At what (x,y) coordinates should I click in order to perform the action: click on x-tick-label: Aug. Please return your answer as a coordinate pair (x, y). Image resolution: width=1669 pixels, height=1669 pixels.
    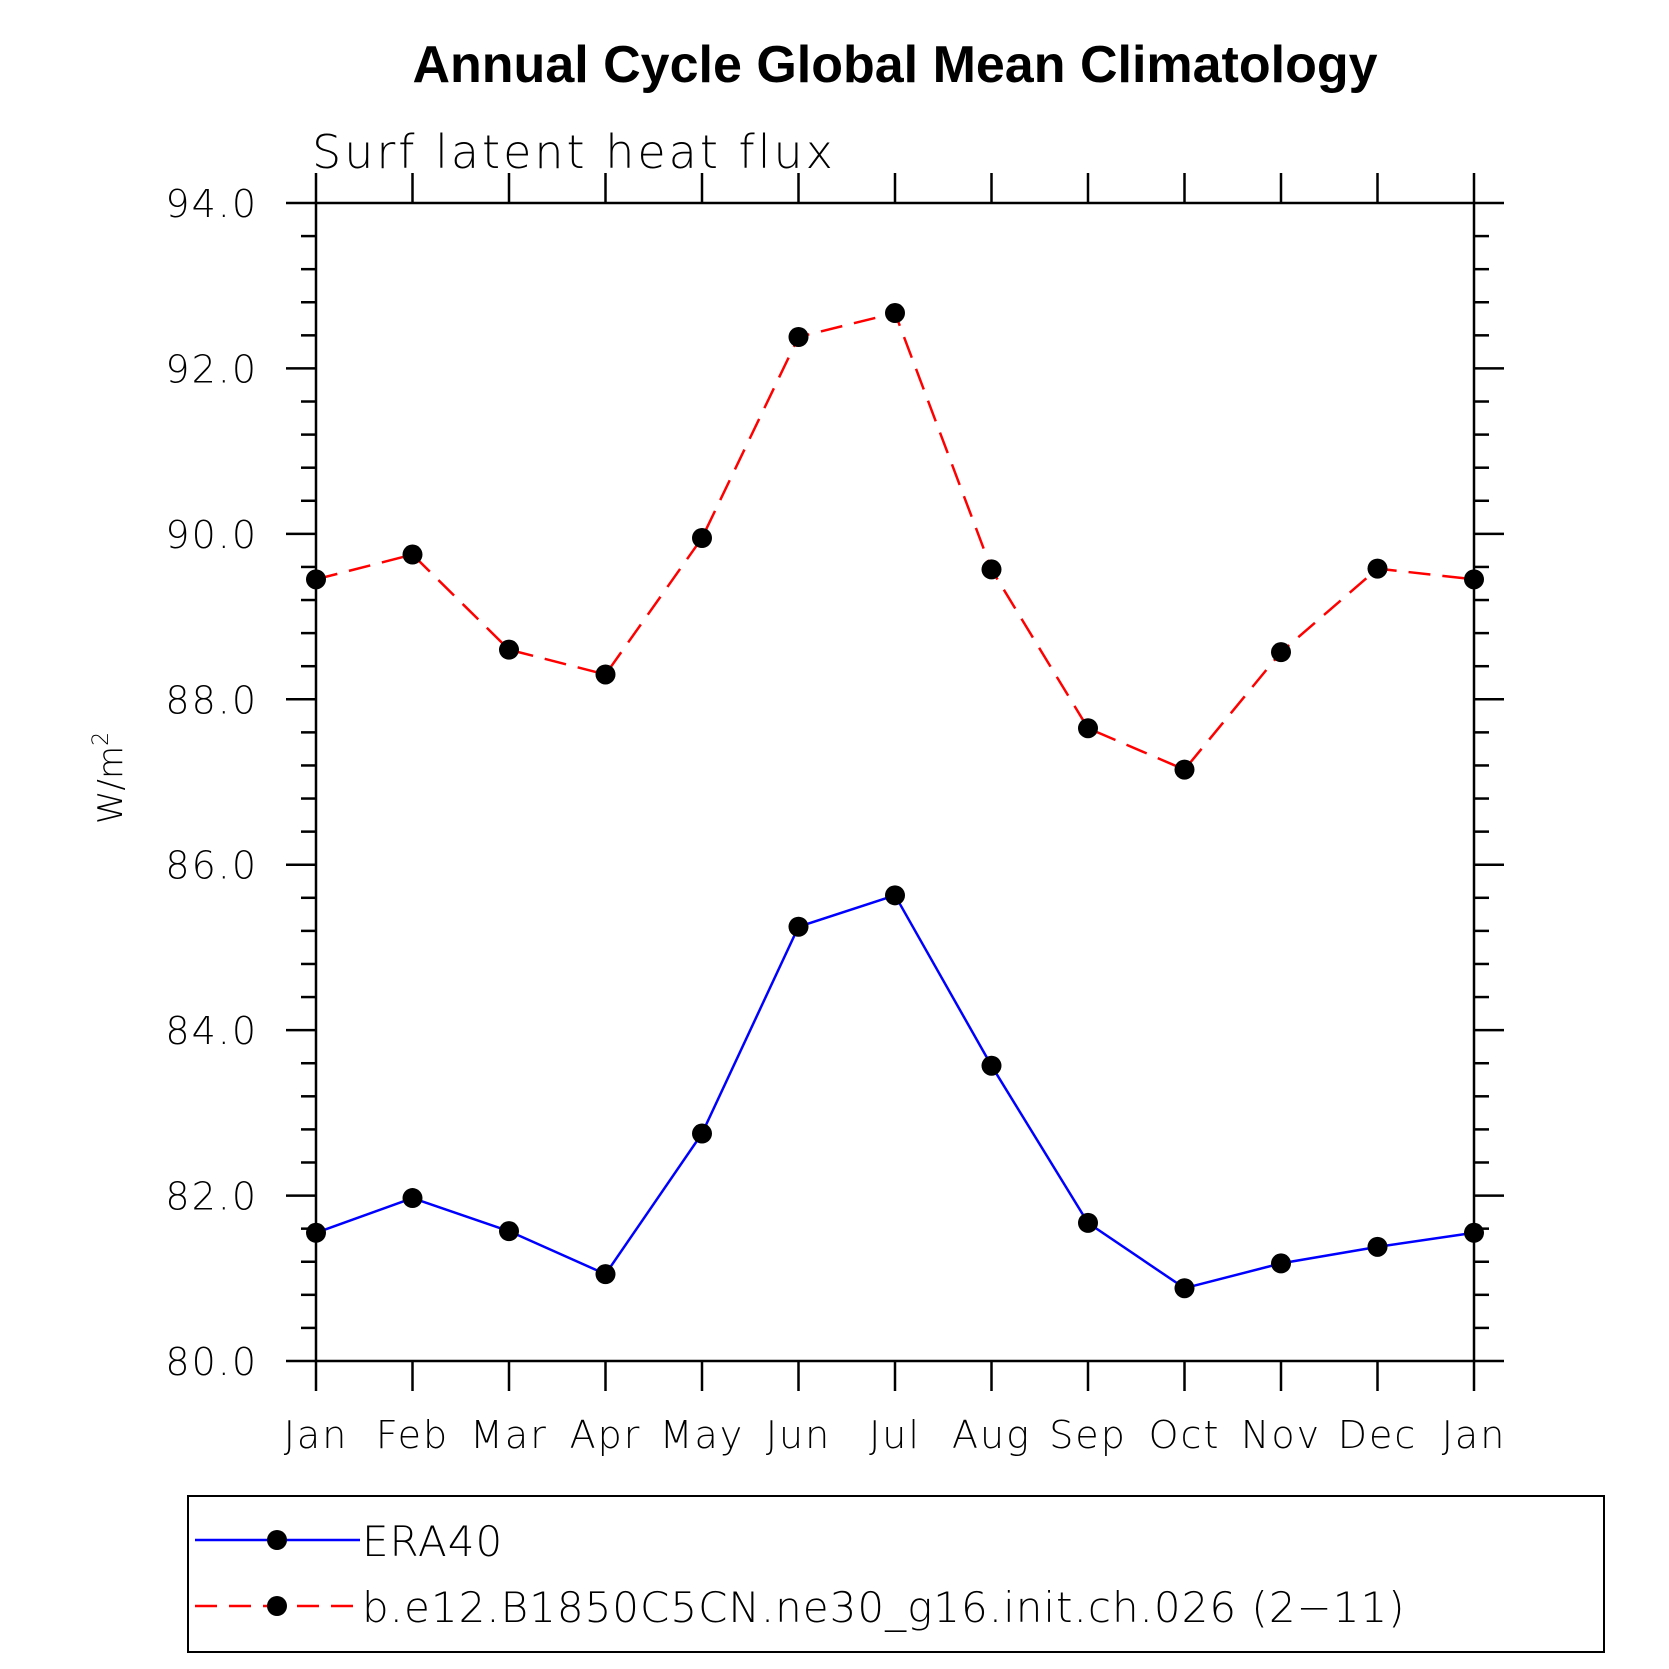
    Looking at the image, I should click on (991, 1435).